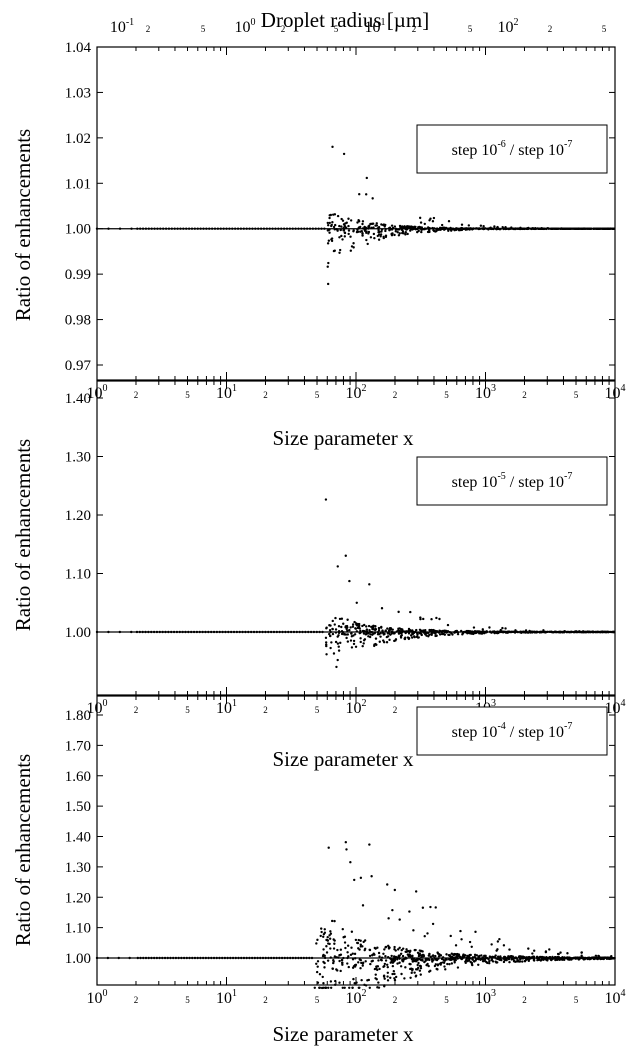  I want to click on x-tick-label-major: 100, so click(97, 707).